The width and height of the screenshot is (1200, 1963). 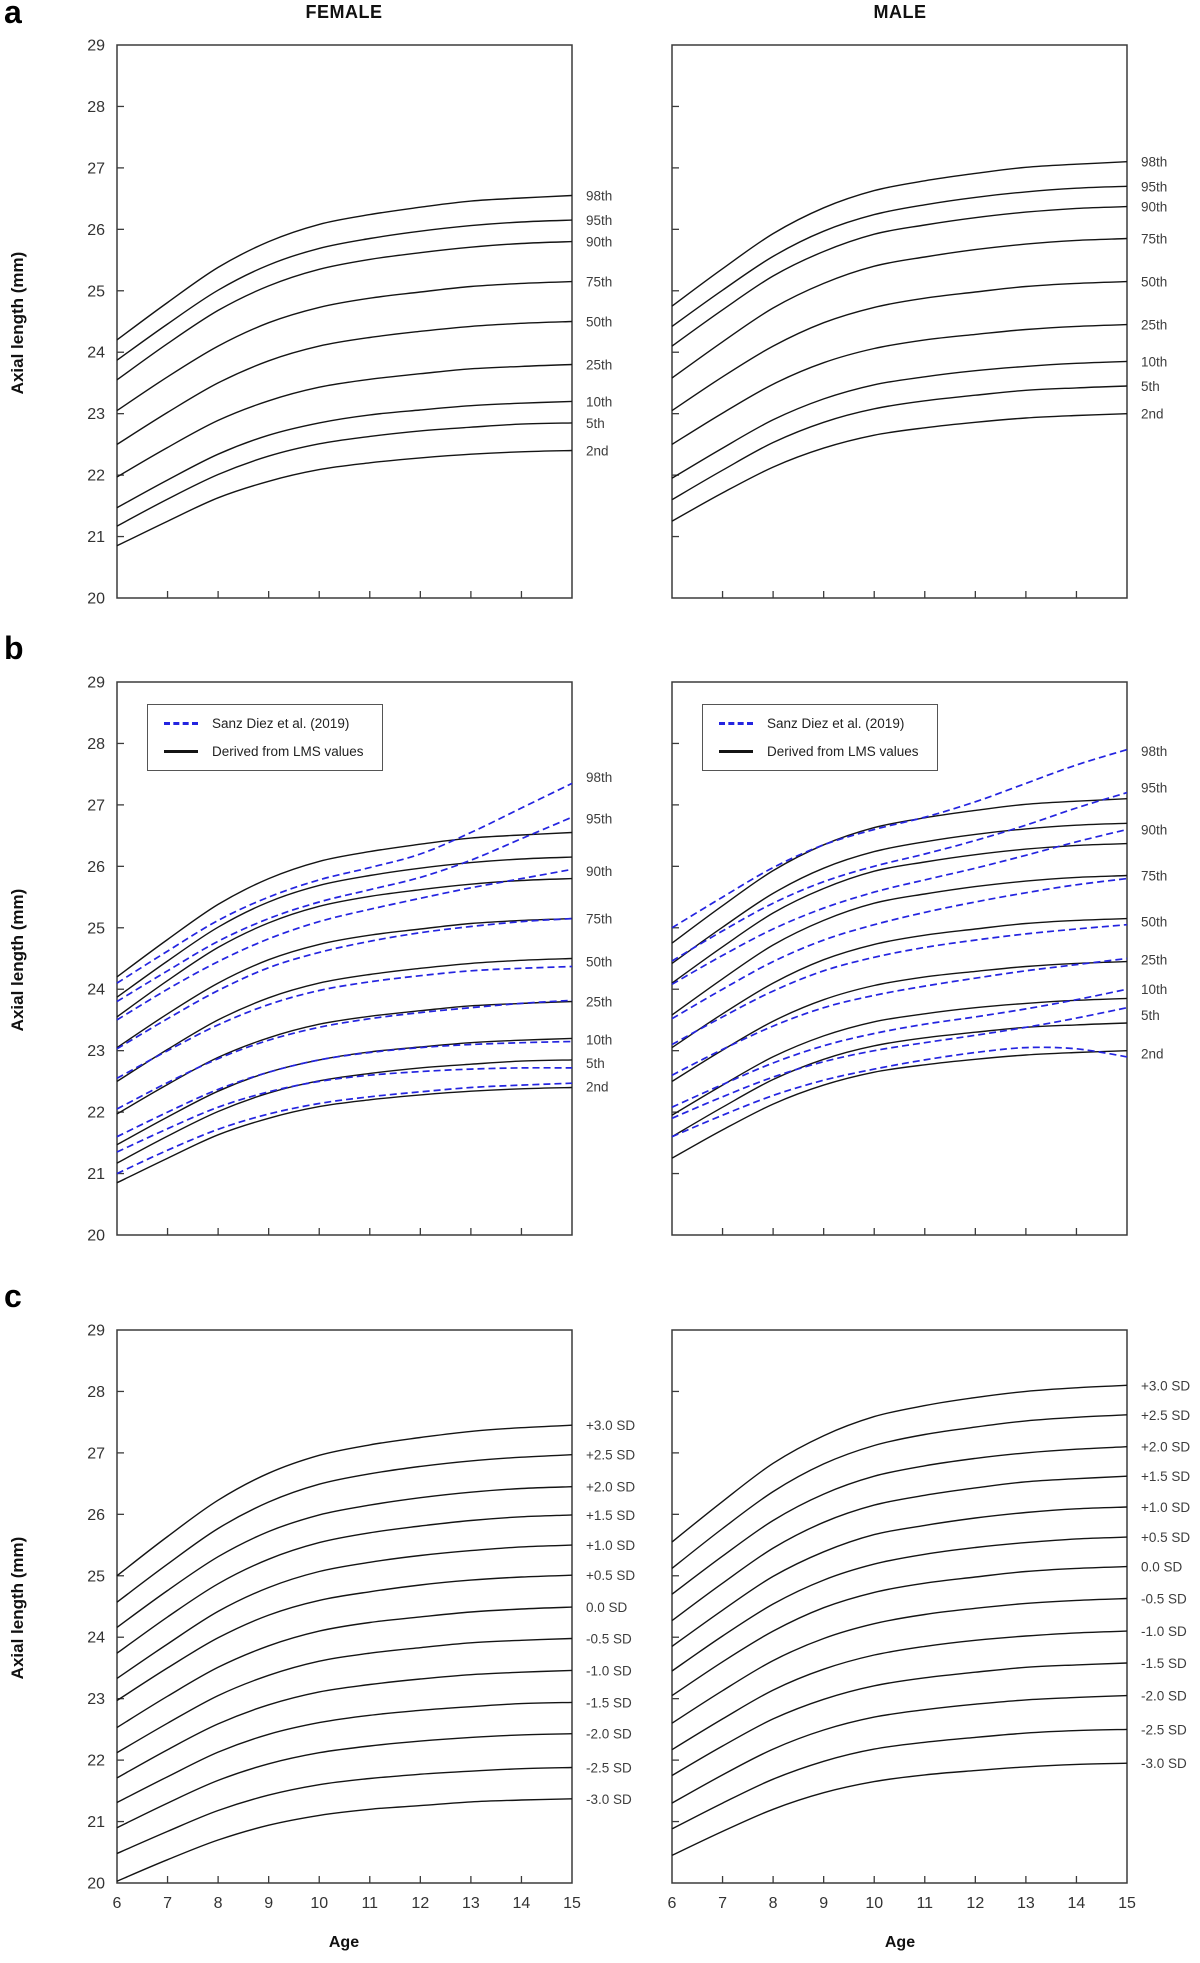 I want to click on curve-5th, so click(x=344, y=474).